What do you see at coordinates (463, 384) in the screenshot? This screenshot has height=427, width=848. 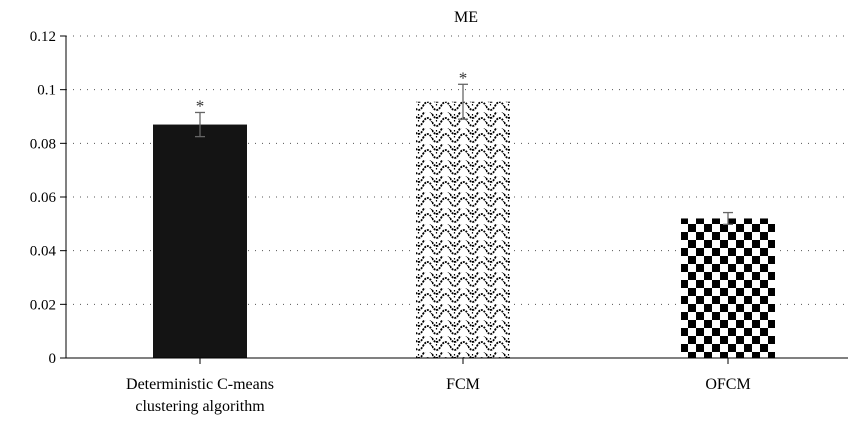 I see `x-category-label: FCM` at bounding box center [463, 384].